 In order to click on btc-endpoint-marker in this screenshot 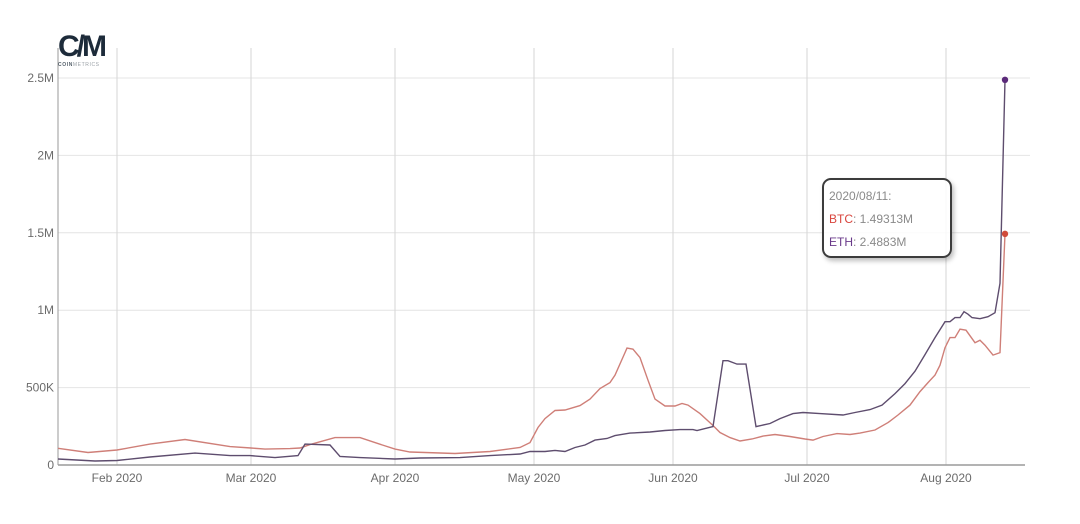, I will do `click(1005, 234)`.